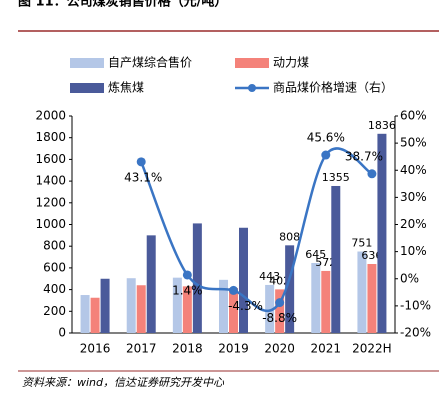 This screenshot has height=404, width=439. I want to click on y-tick-label: 400, so click(54, 289).